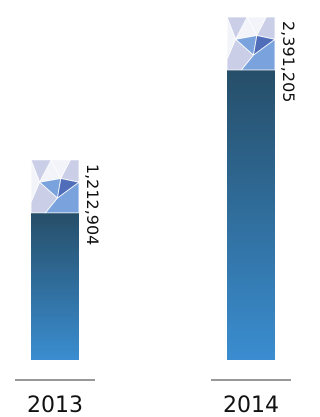  Describe the element at coordinates (251, 405) in the screenshot. I see `x-tick-label: 2014` at that location.